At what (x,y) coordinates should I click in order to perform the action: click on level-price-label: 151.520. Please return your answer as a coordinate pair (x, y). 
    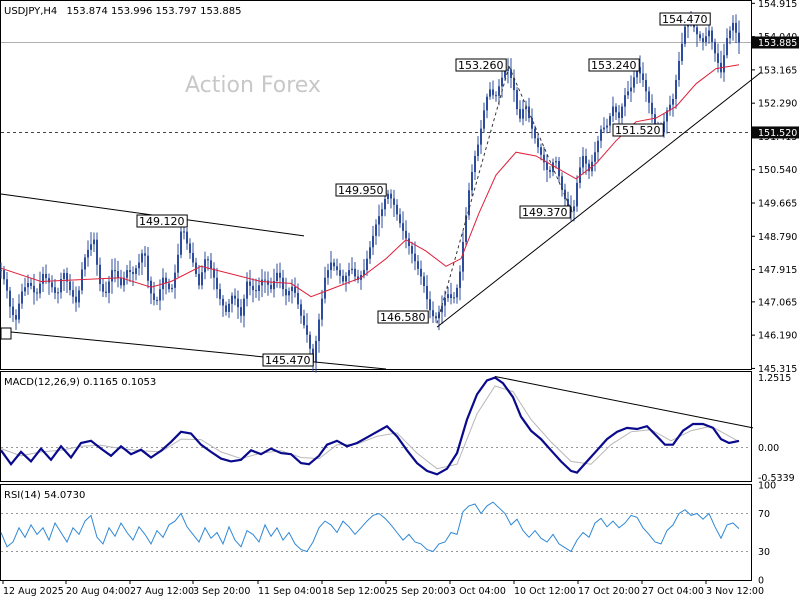
    Looking at the image, I should click on (777, 133).